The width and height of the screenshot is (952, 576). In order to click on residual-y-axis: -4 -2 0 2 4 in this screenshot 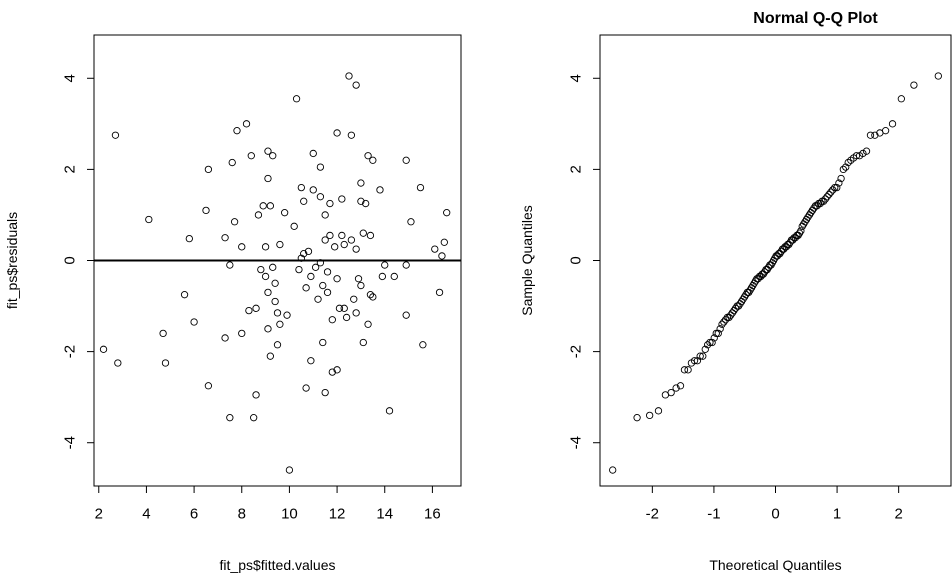, I will do `click(78, 261)`.